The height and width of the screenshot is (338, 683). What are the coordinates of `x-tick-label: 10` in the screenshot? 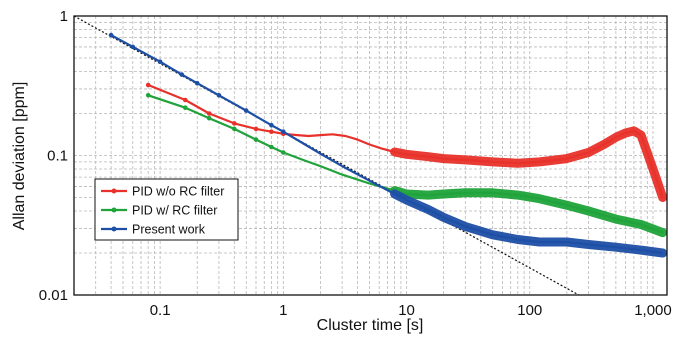 It's located at (406, 310).